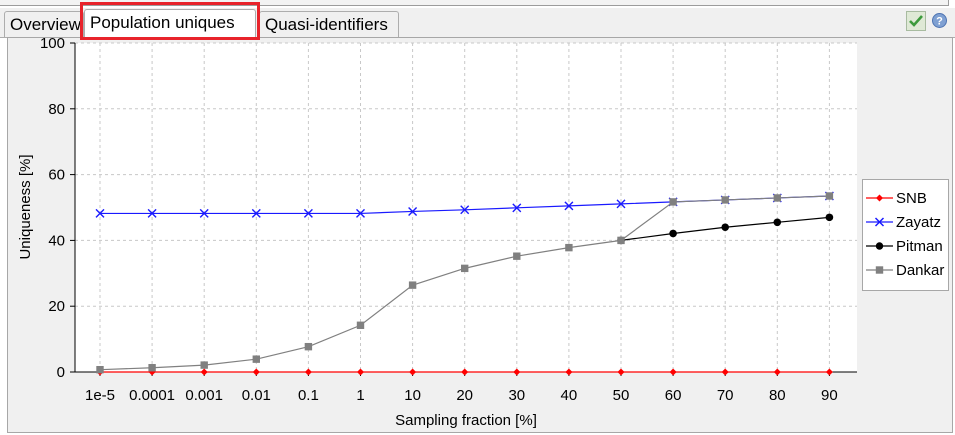 This screenshot has width=955, height=435. Describe the element at coordinates (474, 3) in the screenshot. I see `top-scroll-frame` at that location.